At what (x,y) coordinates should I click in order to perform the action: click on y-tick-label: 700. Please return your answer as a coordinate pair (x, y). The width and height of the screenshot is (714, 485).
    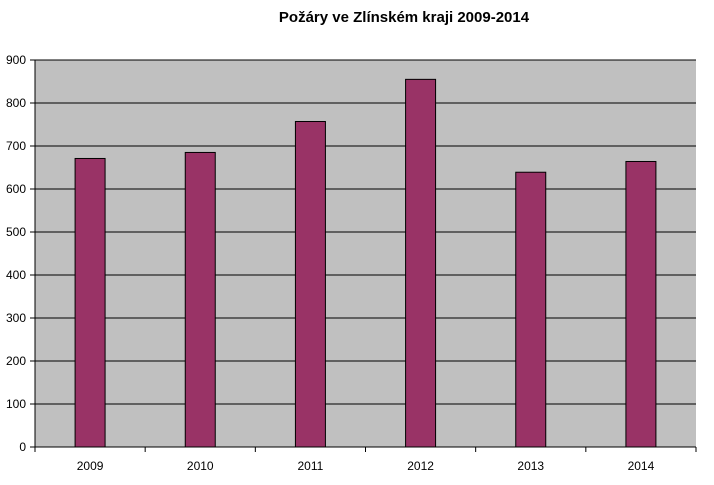
    Looking at the image, I should click on (16, 146).